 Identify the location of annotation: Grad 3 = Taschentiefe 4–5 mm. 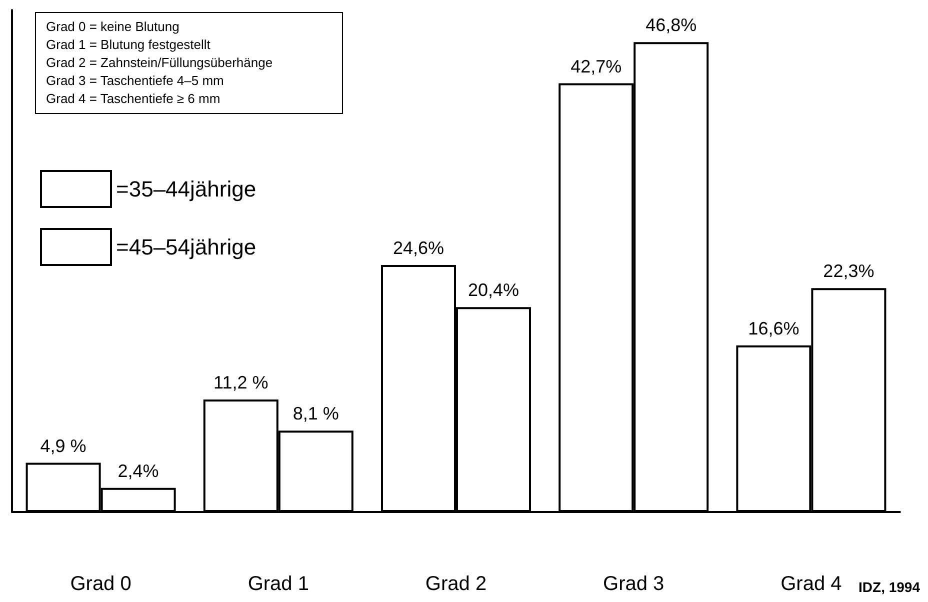
(135, 81).